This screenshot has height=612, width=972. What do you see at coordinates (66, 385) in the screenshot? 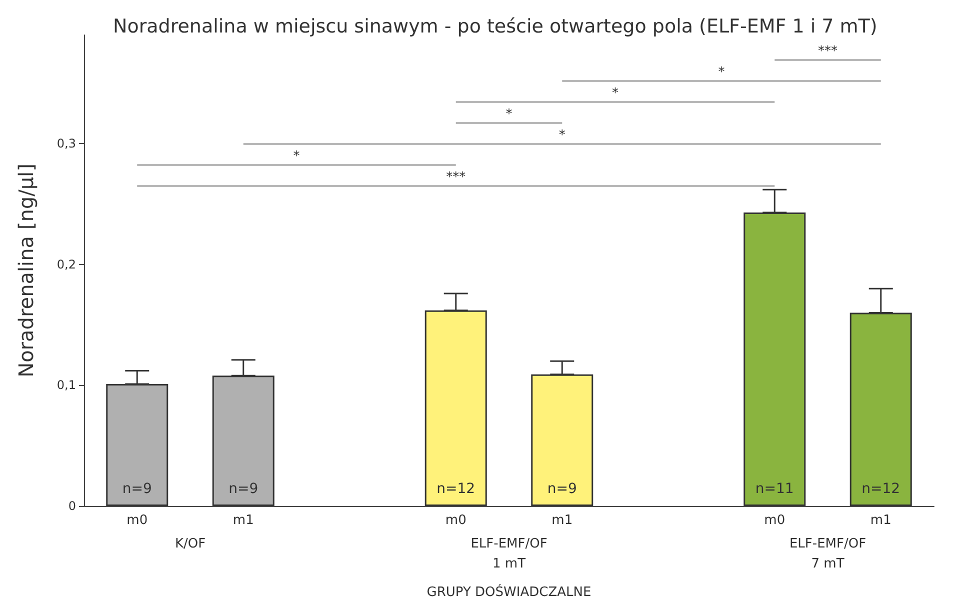
I see `y-tick-label: 0,1` at bounding box center [66, 385].